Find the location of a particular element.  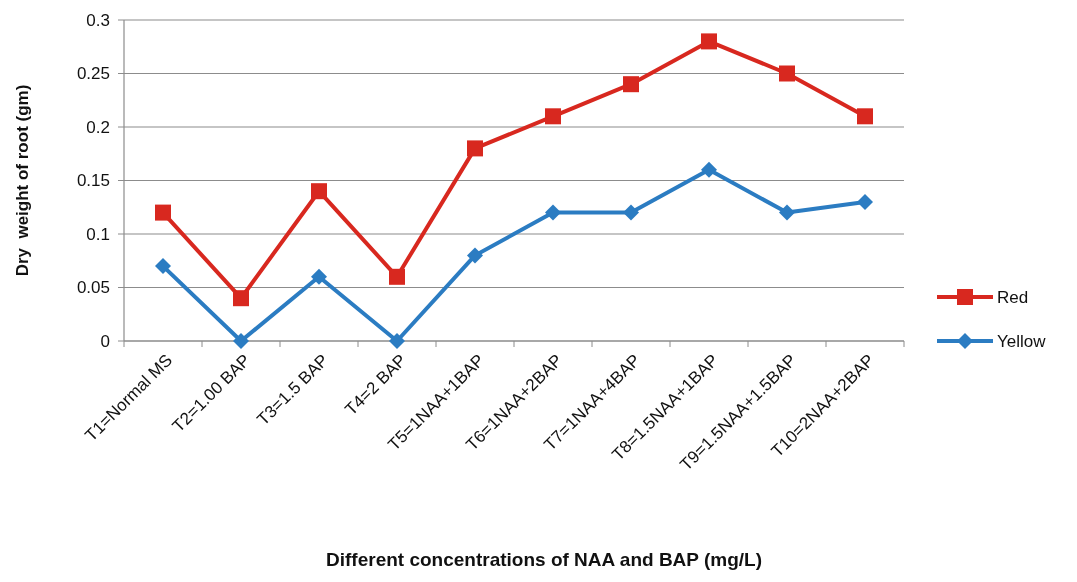

y-axis-title: Dry weight of root (gm) is located at coordinates (22, 180).